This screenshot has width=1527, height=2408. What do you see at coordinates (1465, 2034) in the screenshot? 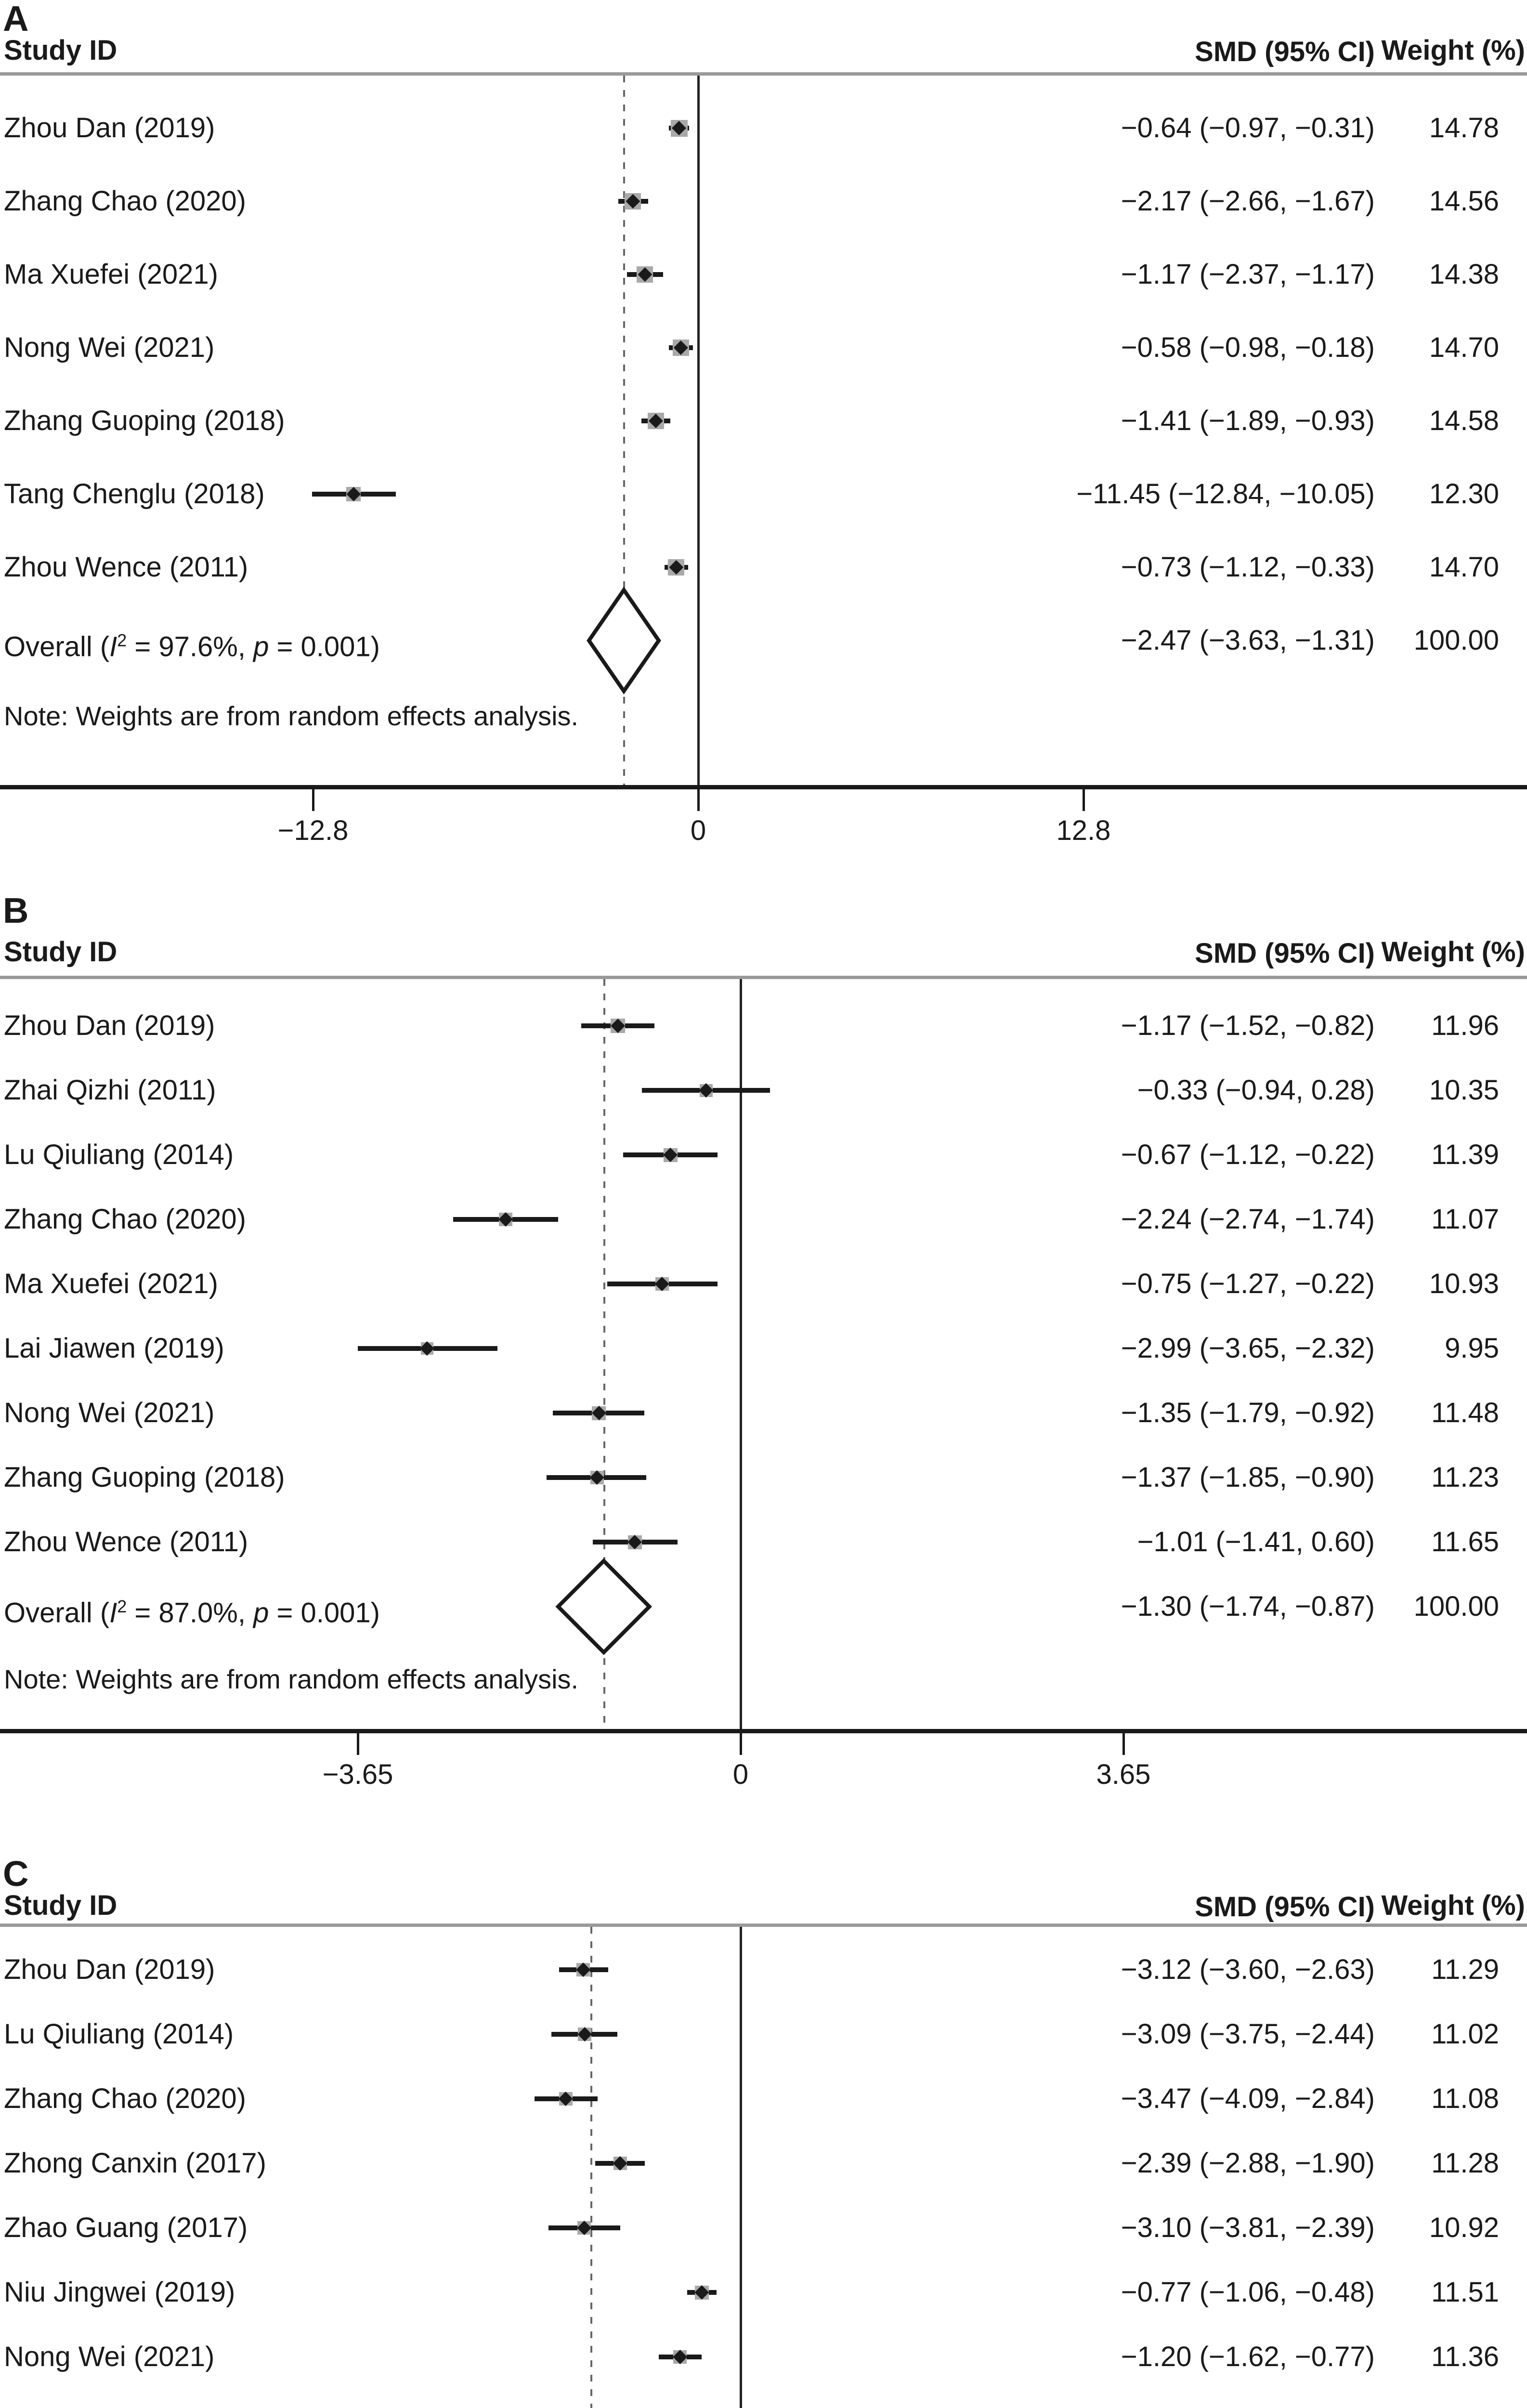
I see `weight-value: 11.02` at bounding box center [1465, 2034].